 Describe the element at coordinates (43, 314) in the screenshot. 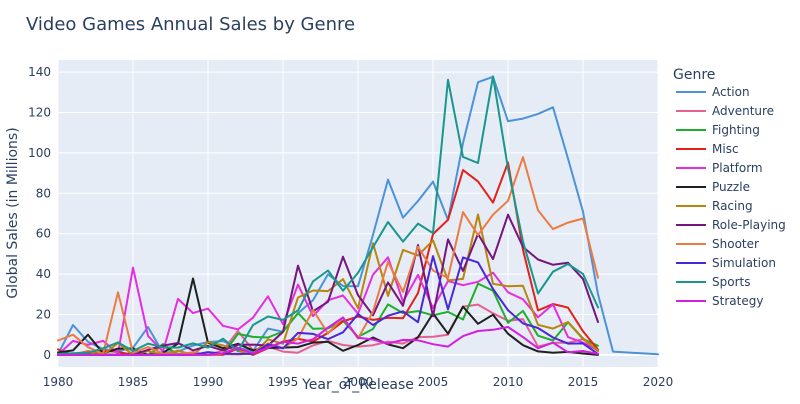

I see `y-tick-label: 20` at that location.